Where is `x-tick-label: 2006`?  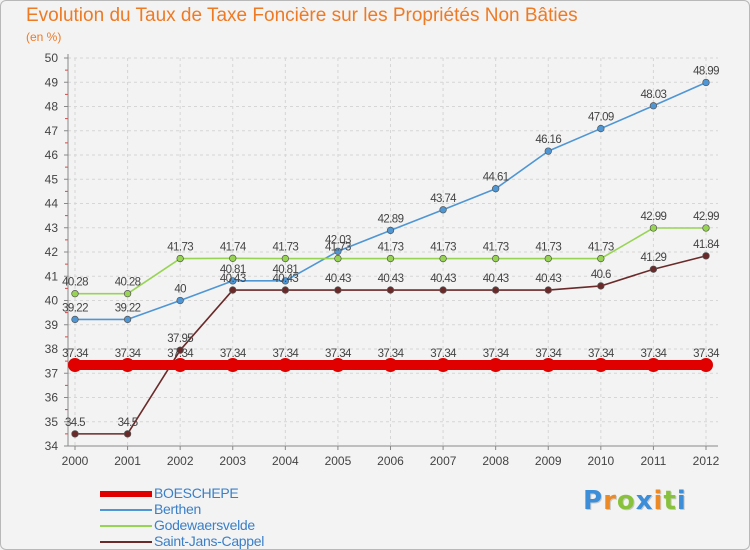
x-tick-label: 2006 is located at coordinates (390, 461).